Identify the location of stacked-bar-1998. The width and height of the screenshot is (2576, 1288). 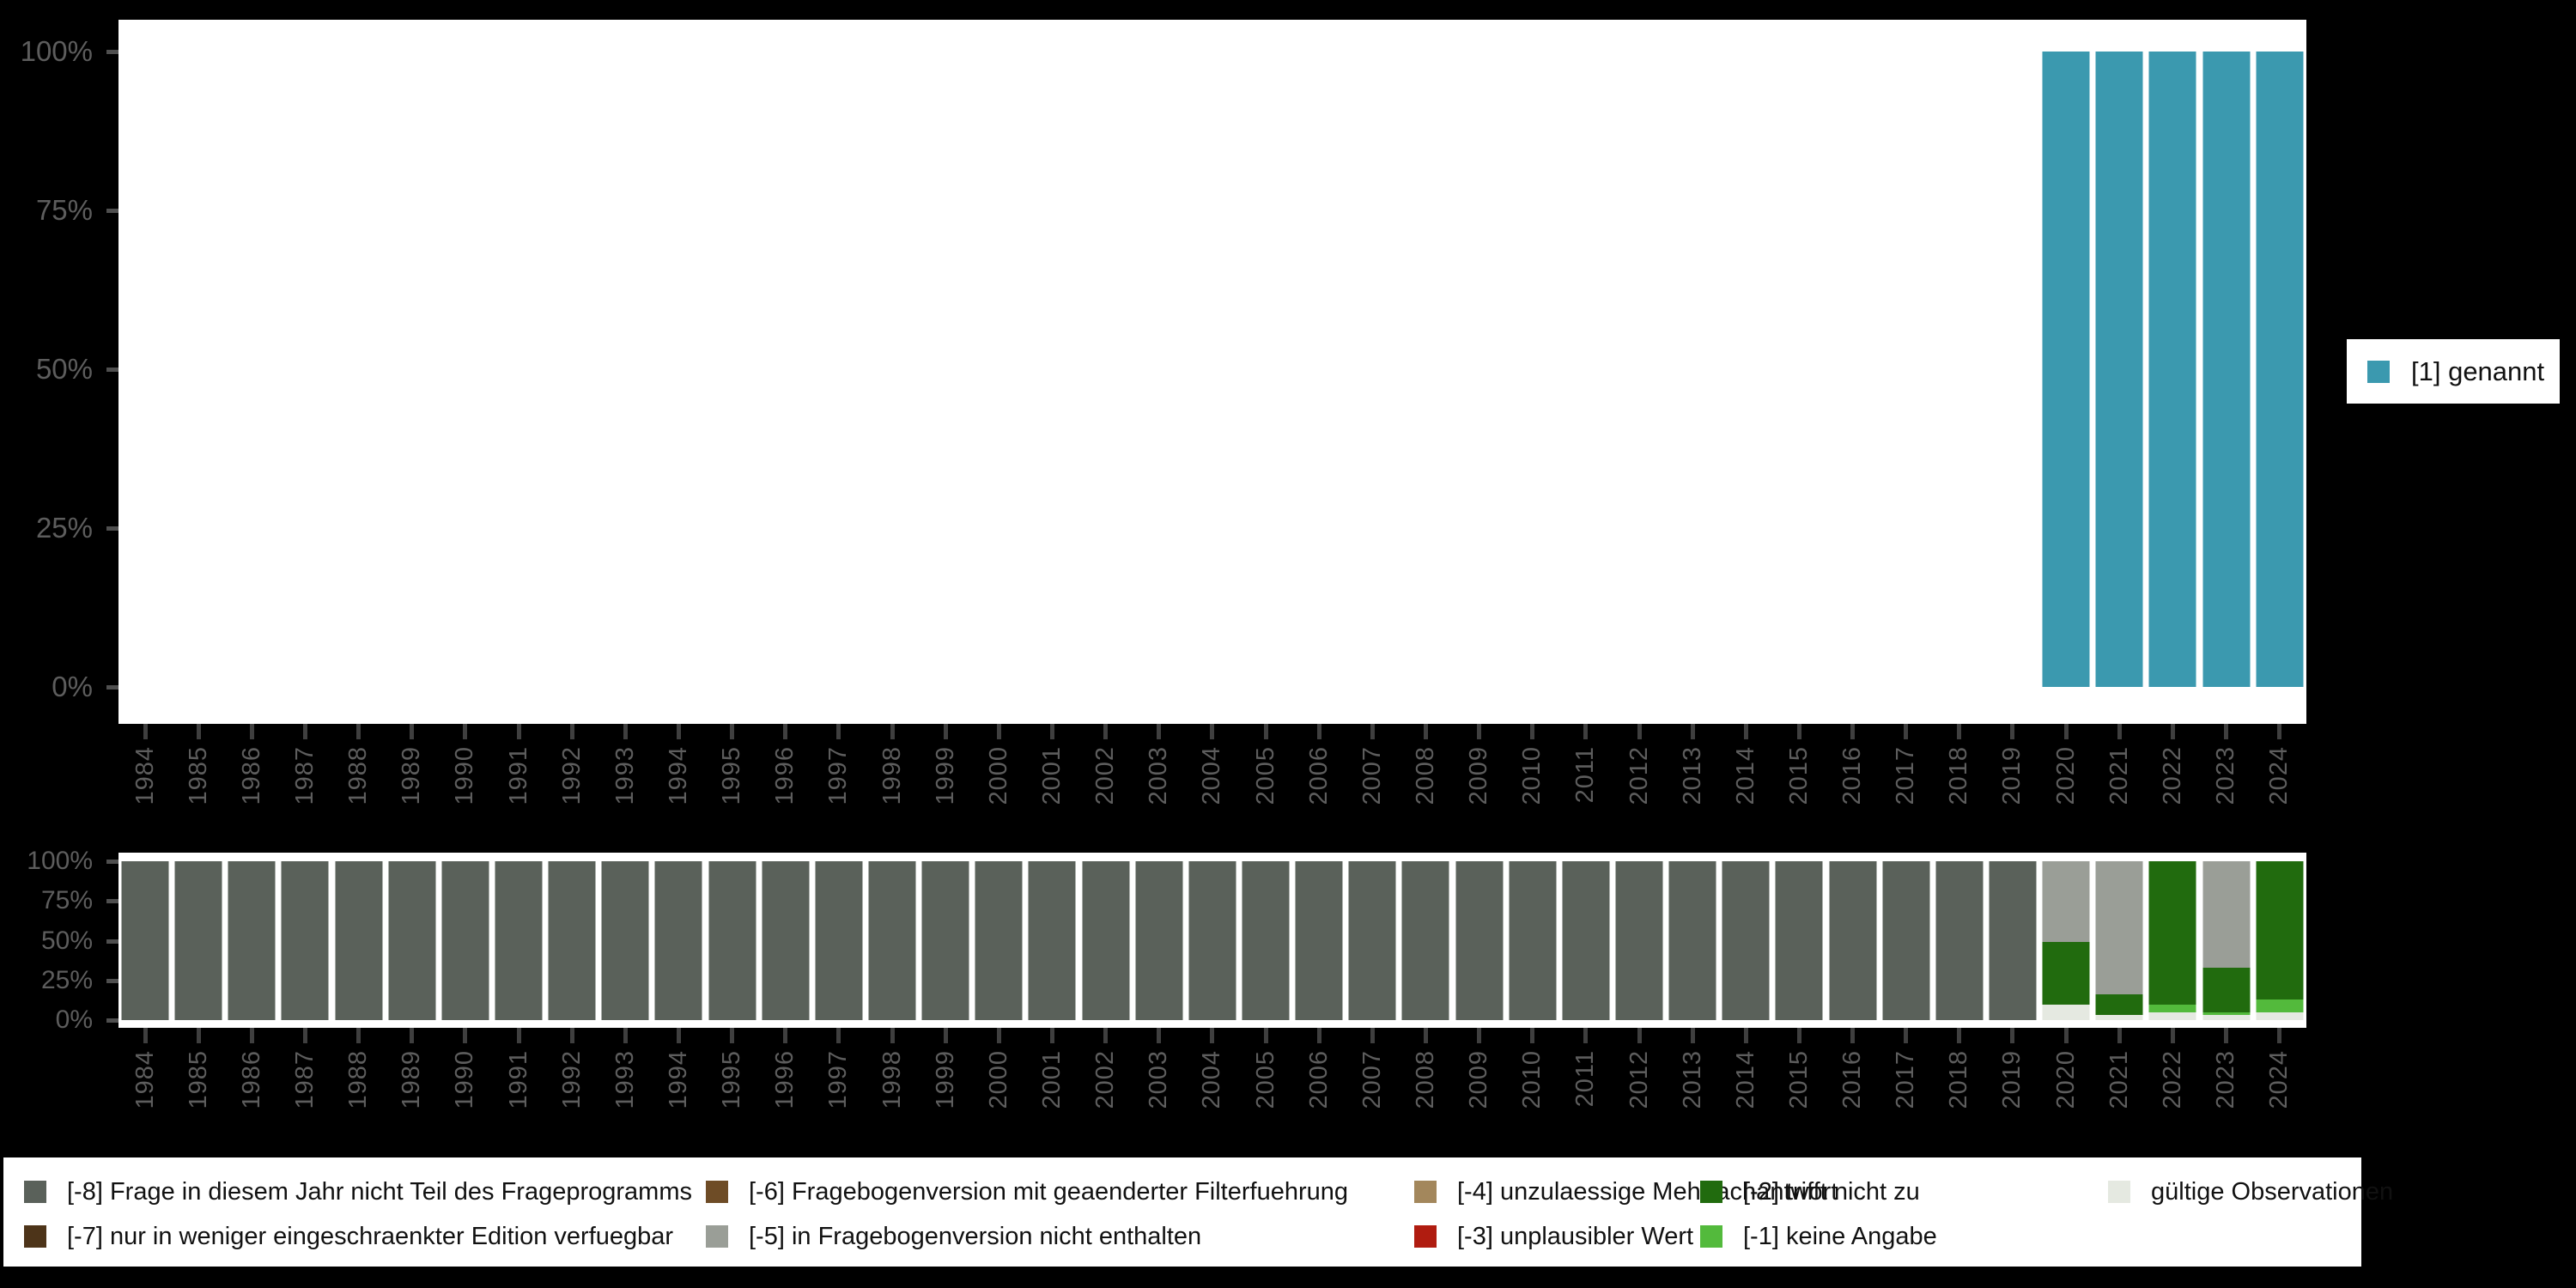
(892, 940).